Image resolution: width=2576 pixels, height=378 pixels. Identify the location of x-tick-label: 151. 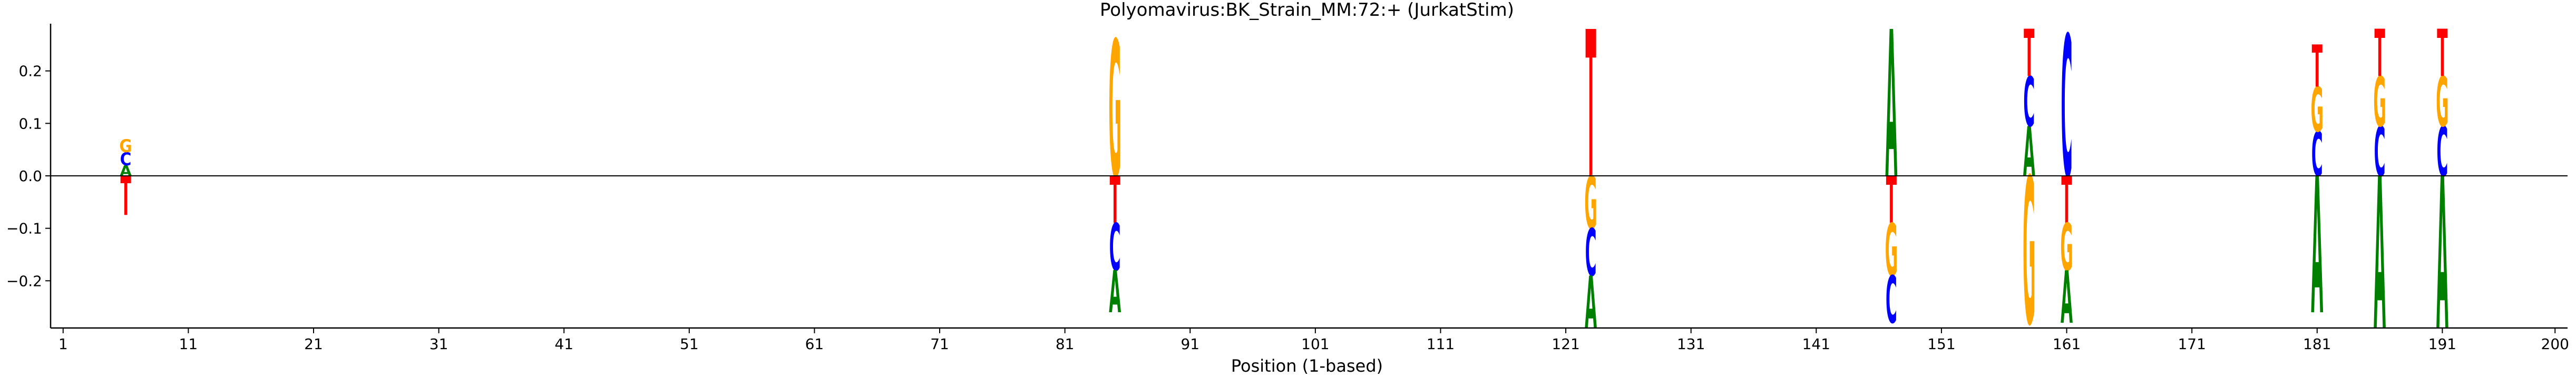
(1941, 344).